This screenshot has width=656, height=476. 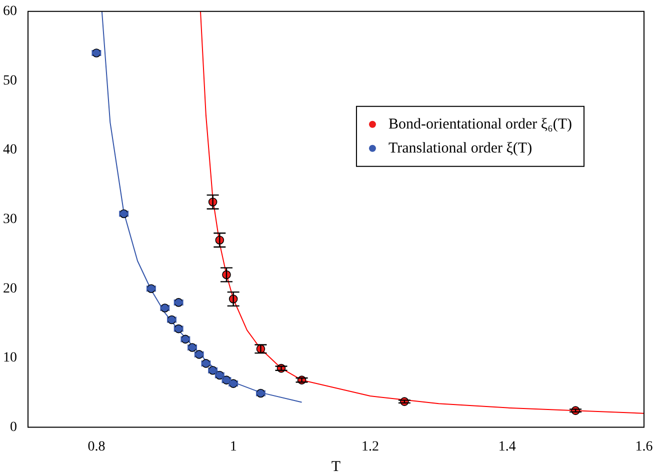 I want to click on x-axis-title: T, so click(x=336, y=466).